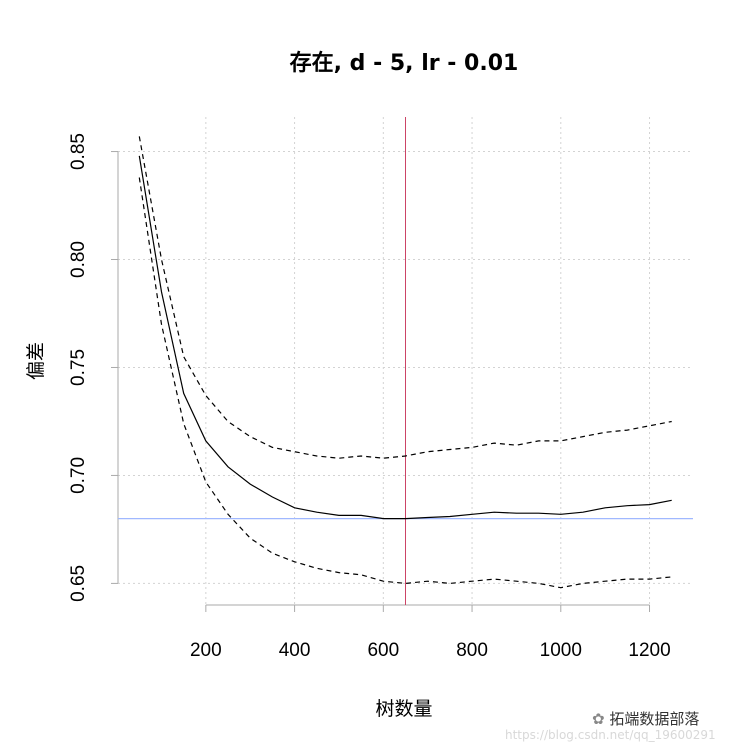  What do you see at coordinates (78, 475) in the screenshot?
I see `y-tick-label: 0.70` at bounding box center [78, 475].